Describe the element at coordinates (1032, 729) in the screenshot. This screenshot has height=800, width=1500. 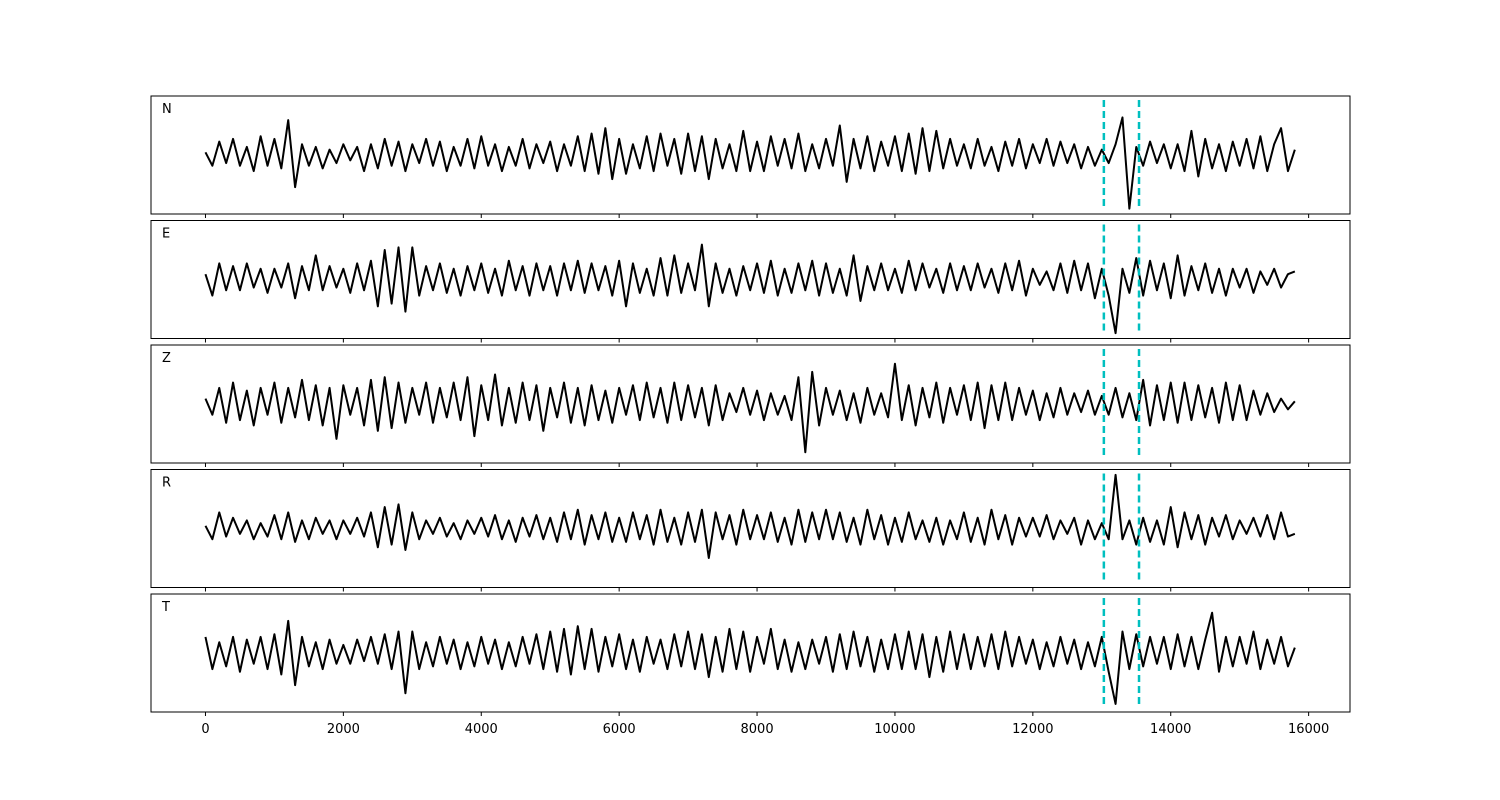
I see `x-tick-label: 12000` at that location.